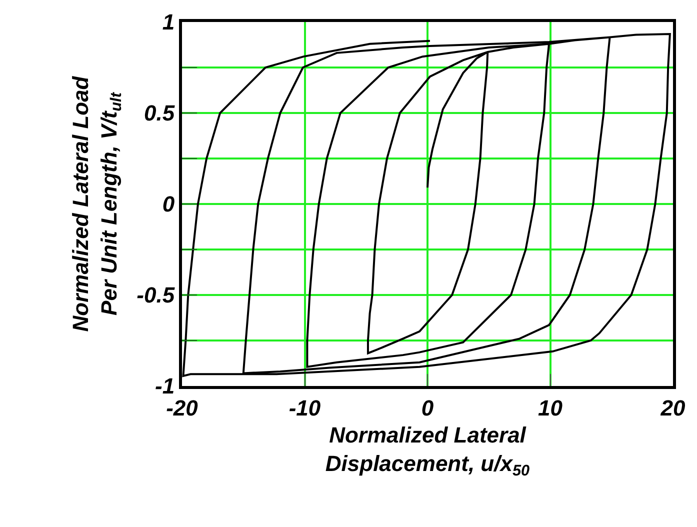 The image size is (697, 527). Describe the element at coordinates (156, 295) in the screenshot. I see `y-tick-label: -0.5` at that location.